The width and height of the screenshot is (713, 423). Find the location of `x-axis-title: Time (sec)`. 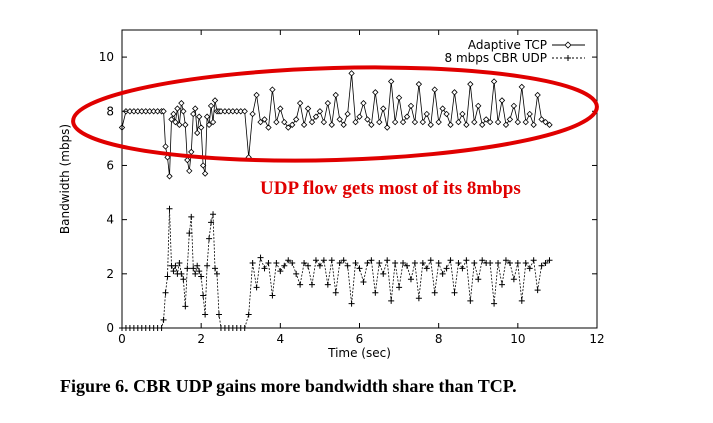

x-axis-title: Time (sec) is located at coordinates (359, 353).